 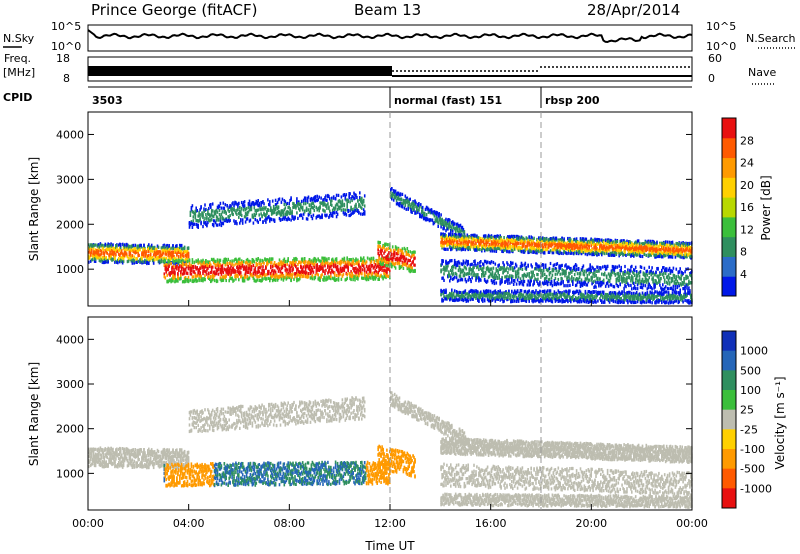 What do you see at coordinates (19, 38) in the screenshot?
I see `noise-sky-label: N.Sky` at bounding box center [19, 38].